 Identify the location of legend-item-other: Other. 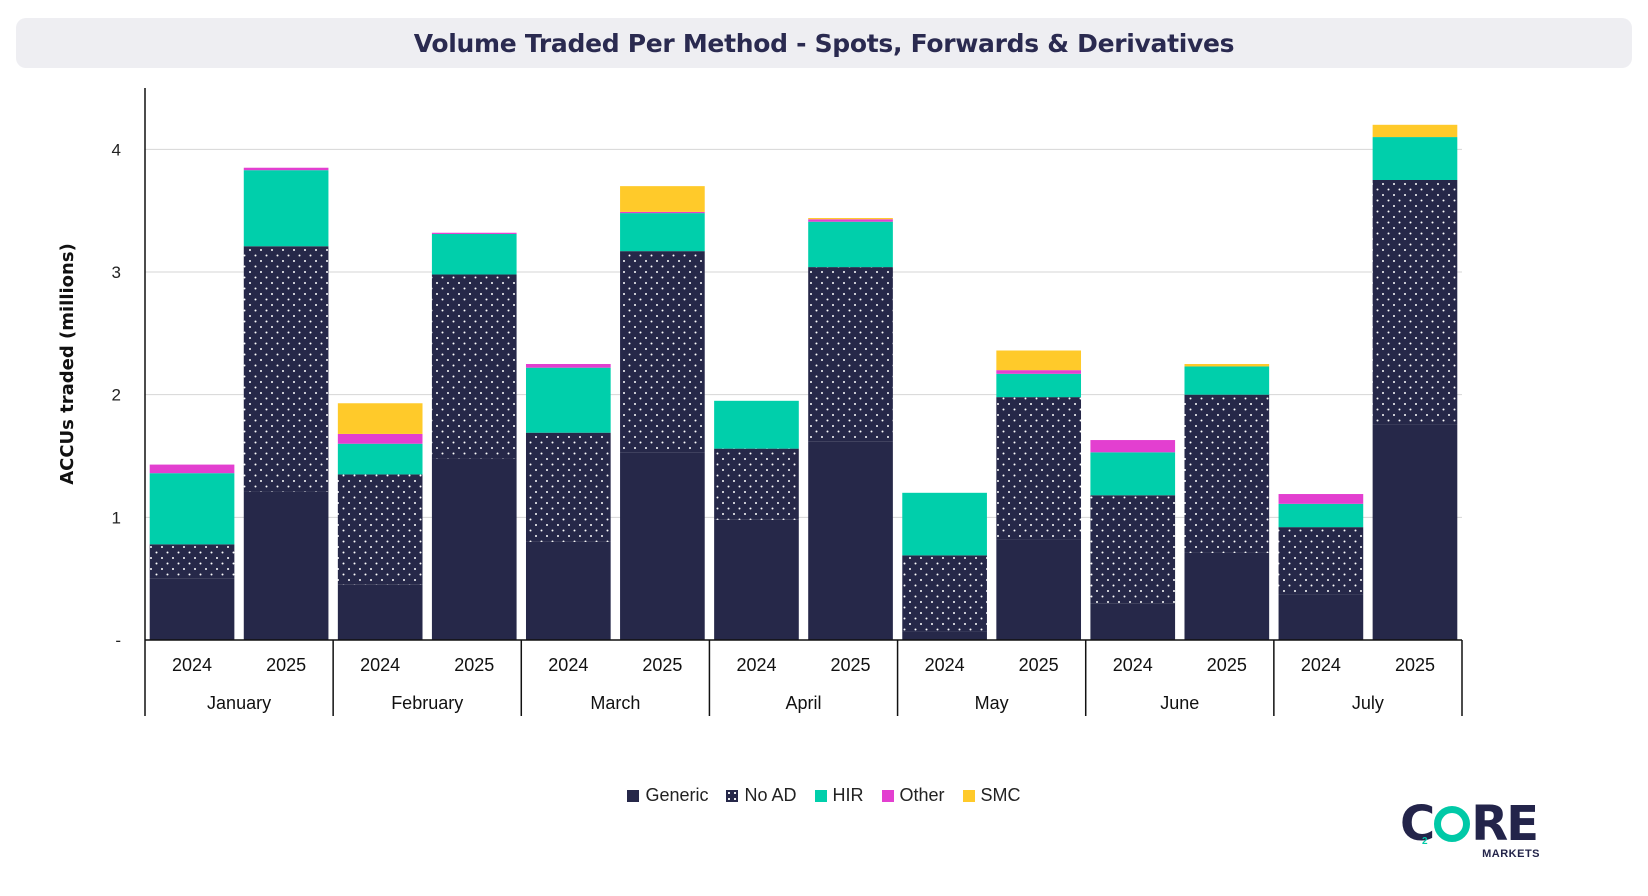
(913, 795).